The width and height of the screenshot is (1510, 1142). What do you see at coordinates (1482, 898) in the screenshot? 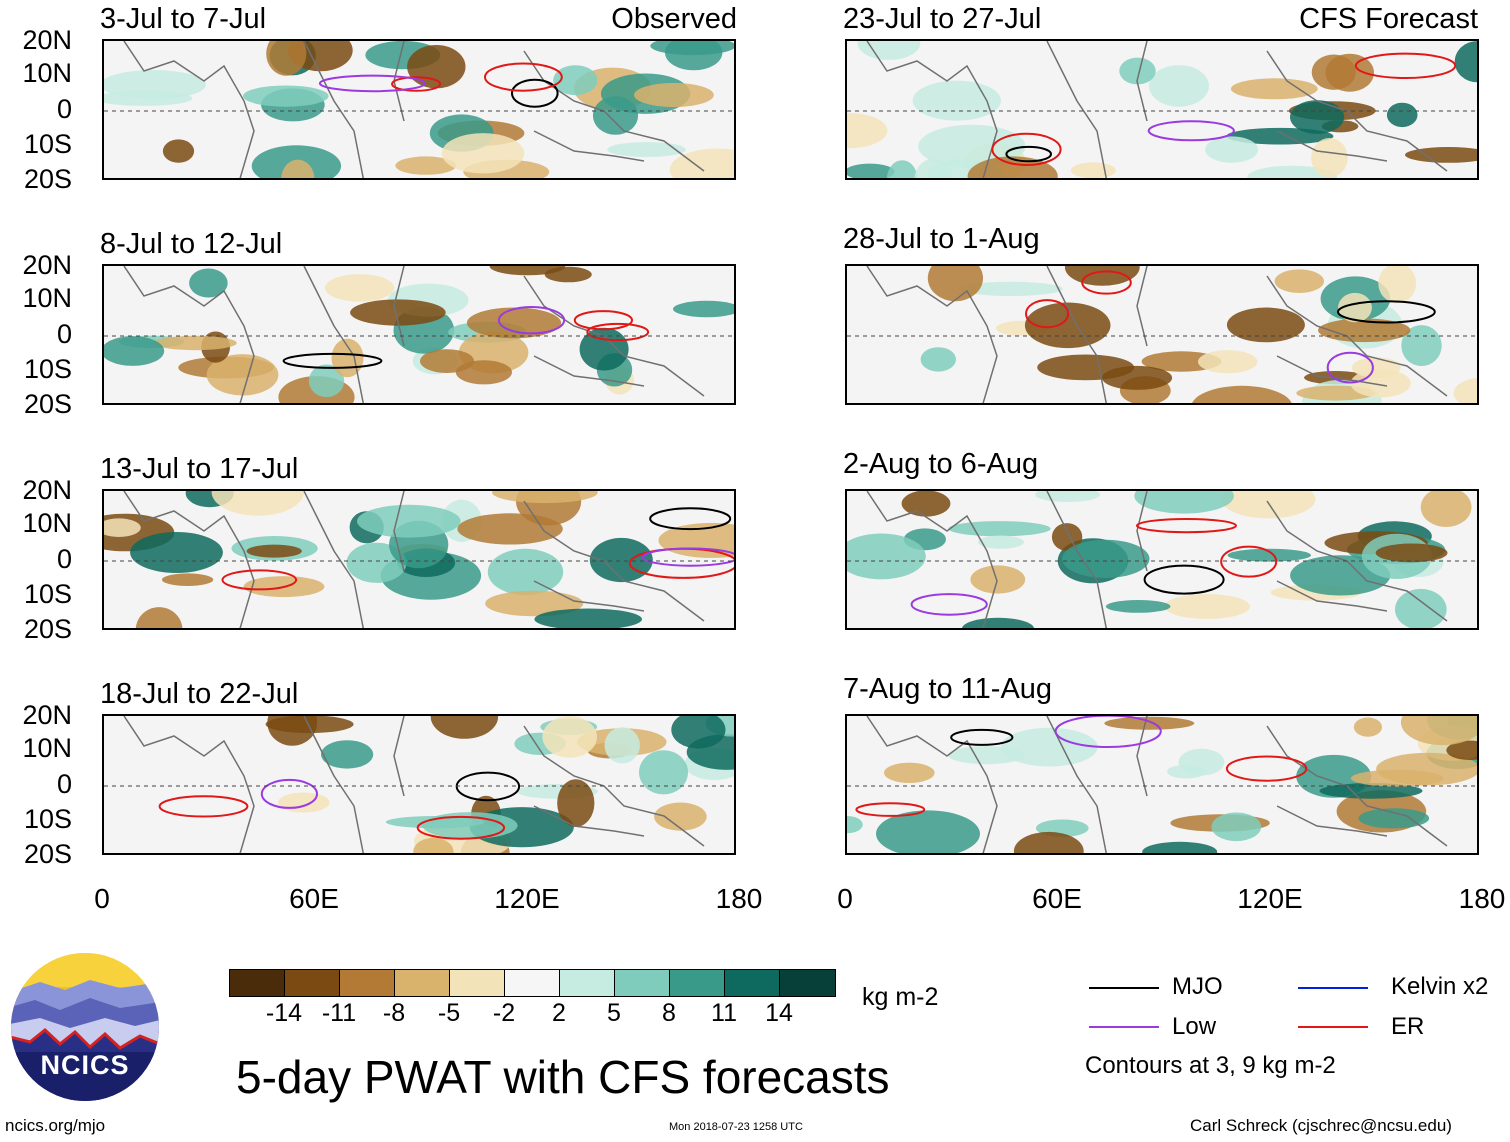
I see `x-tick-label: 180` at bounding box center [1482, 898].